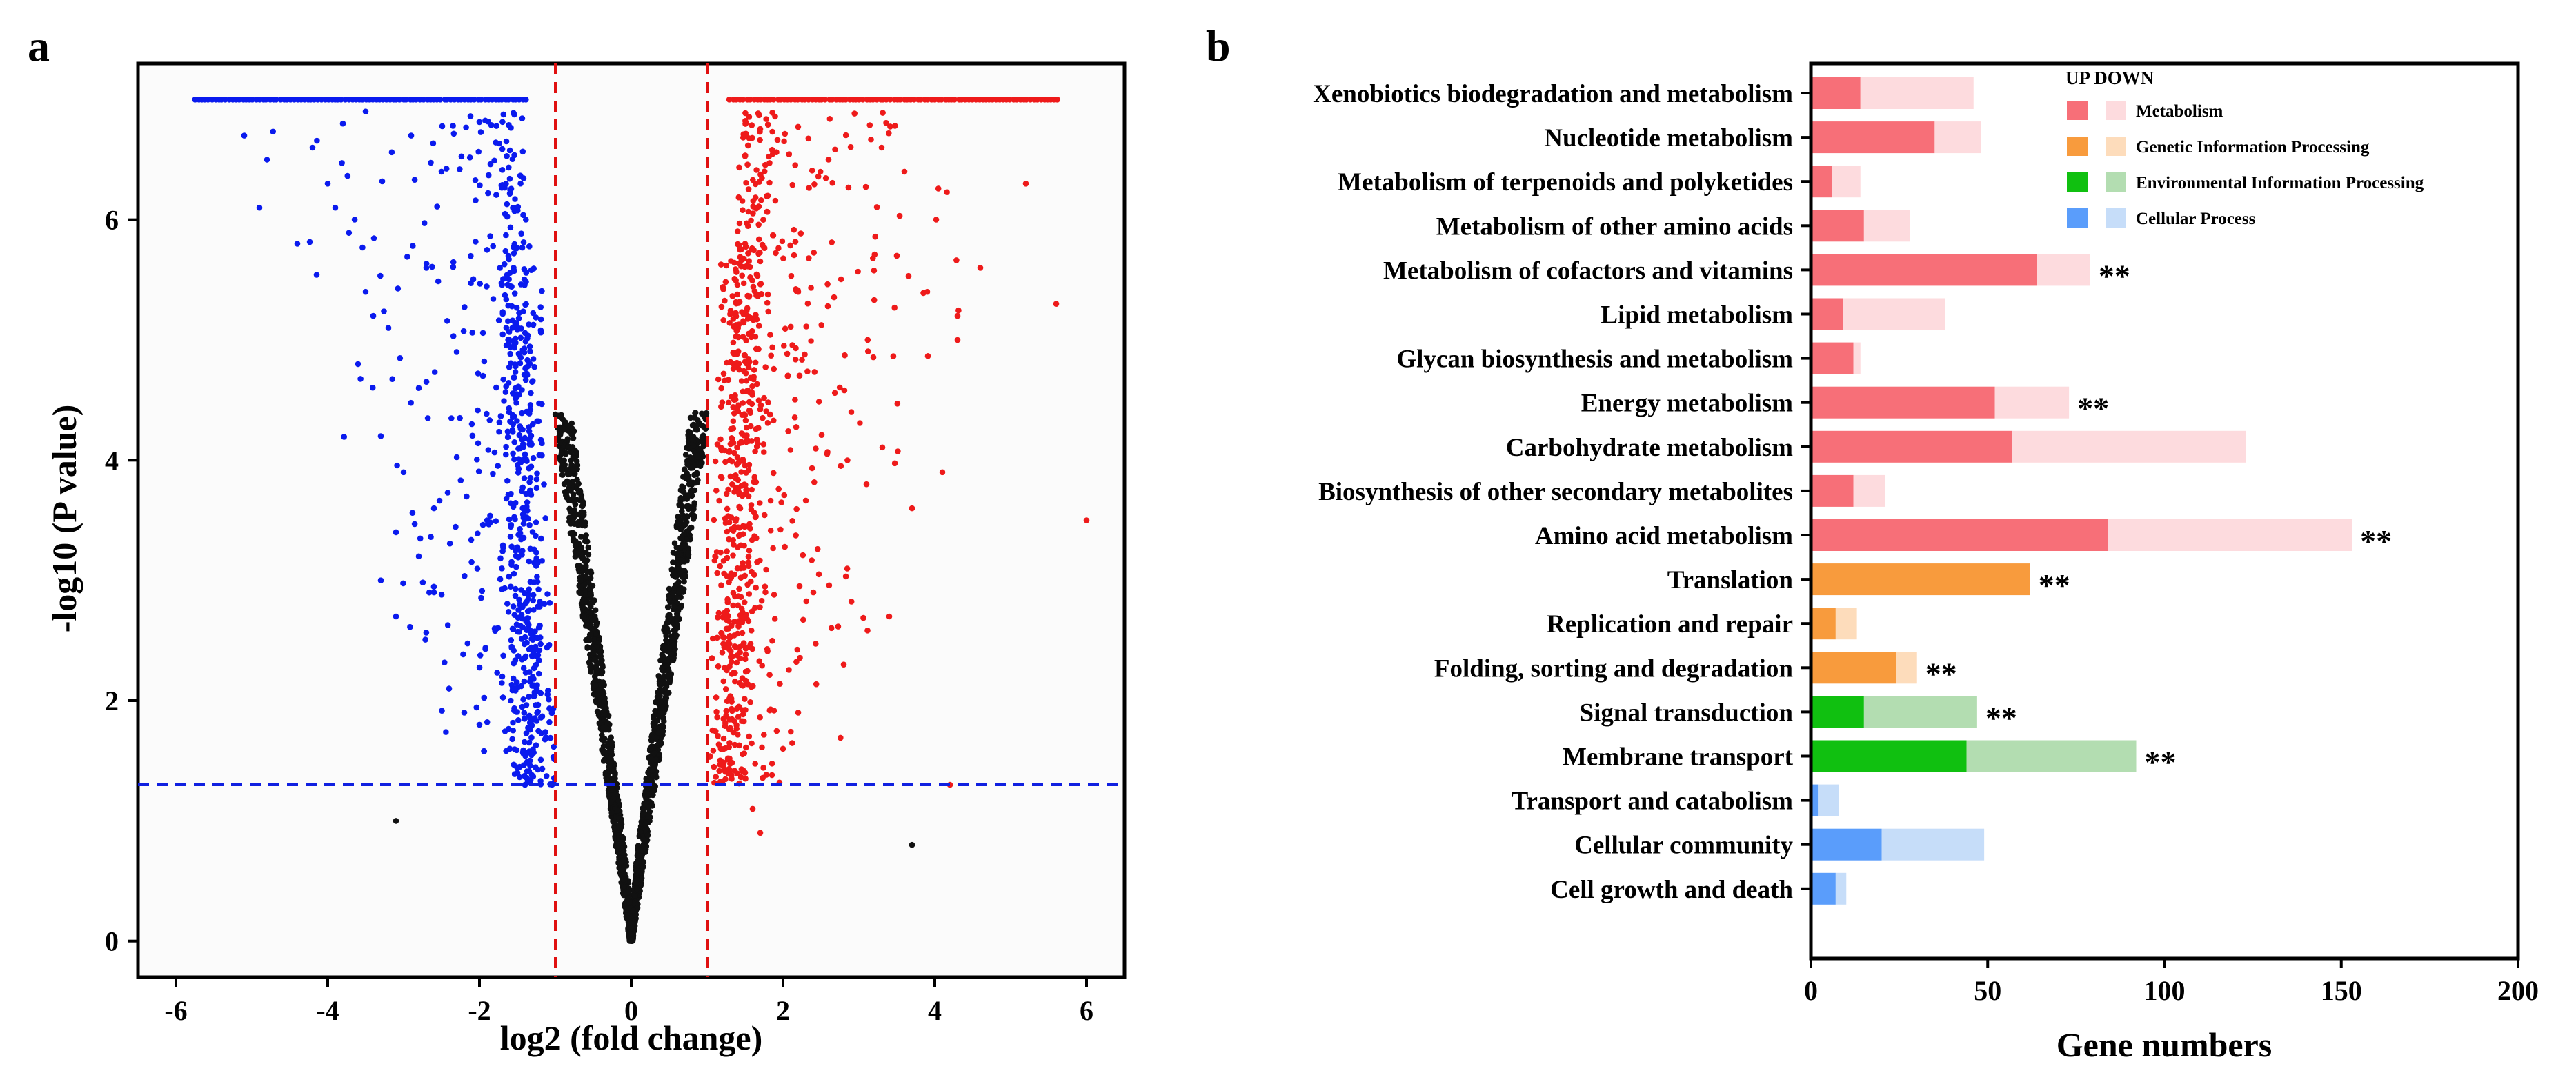 The image size is (2576, 1073). What do you see at coordinates (39, 45) in the screenshot?
I see `panel-letter-a: a` at bounding box center [39, 45].